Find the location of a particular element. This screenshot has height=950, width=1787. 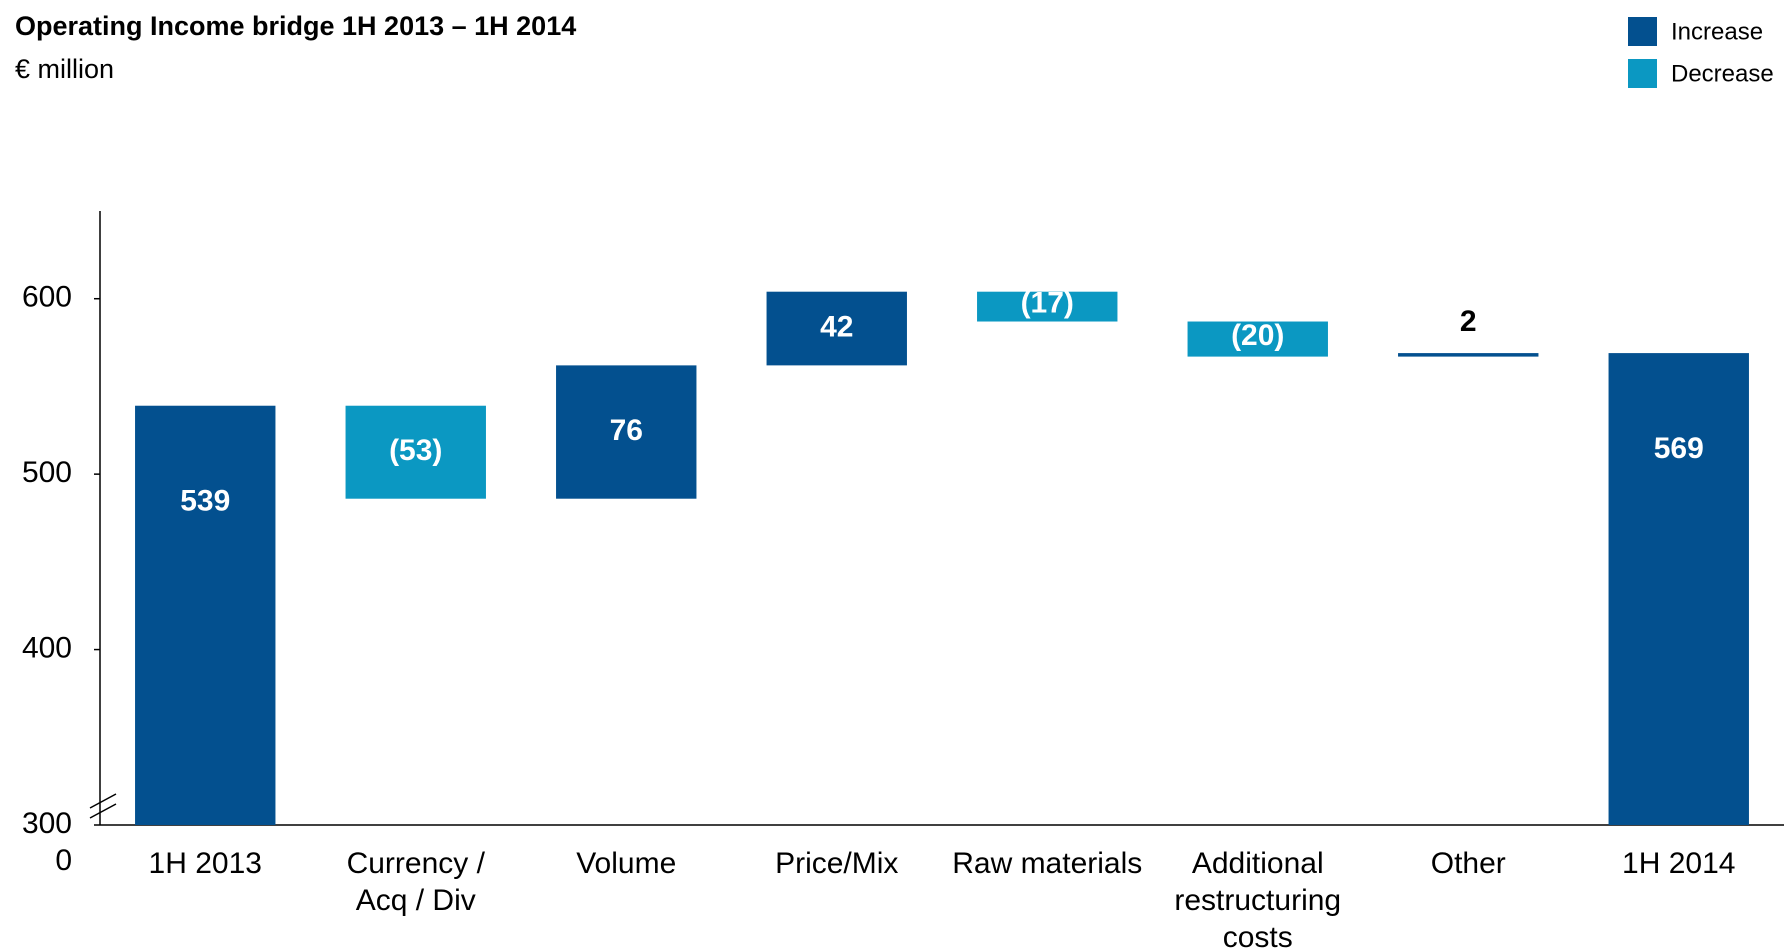

x-tick-label: 1H 2014 is located at coordinates (1679, 863).